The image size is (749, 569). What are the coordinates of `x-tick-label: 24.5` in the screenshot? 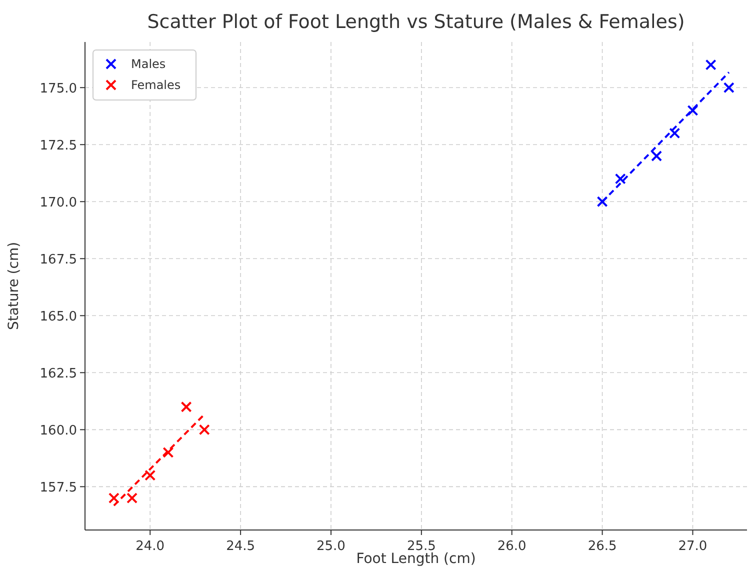 It's located at (241, 546).